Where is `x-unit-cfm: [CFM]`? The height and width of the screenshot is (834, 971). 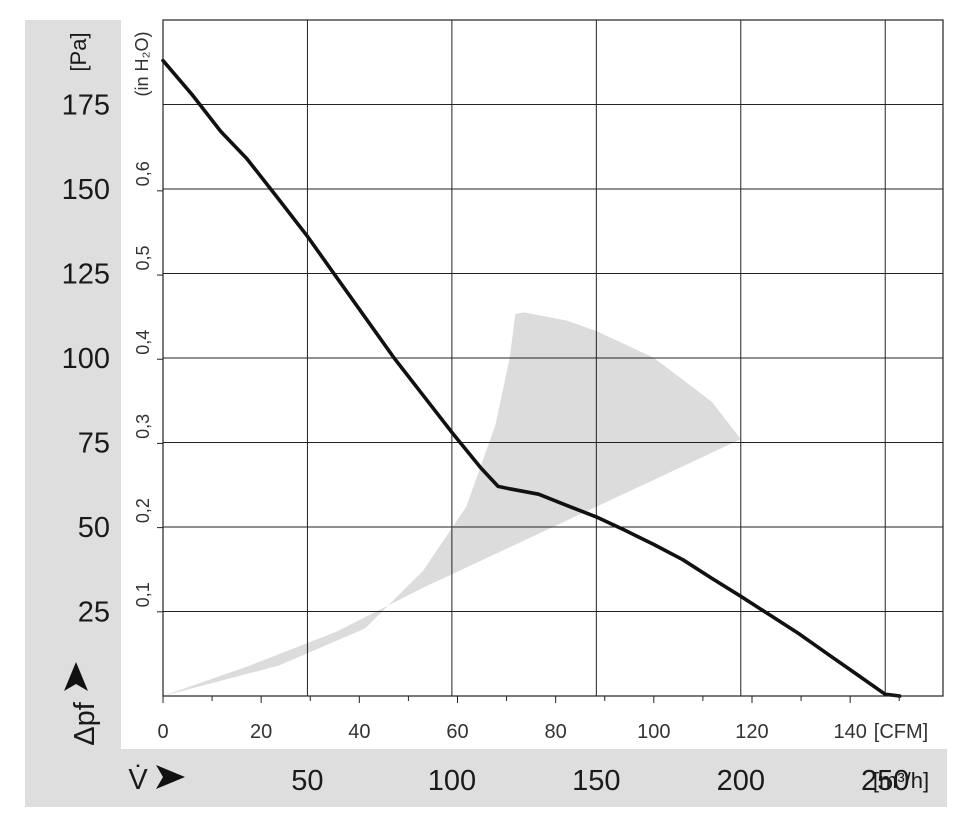 x-unit-cfm: [CFM] is located at coordinates (901, 732).